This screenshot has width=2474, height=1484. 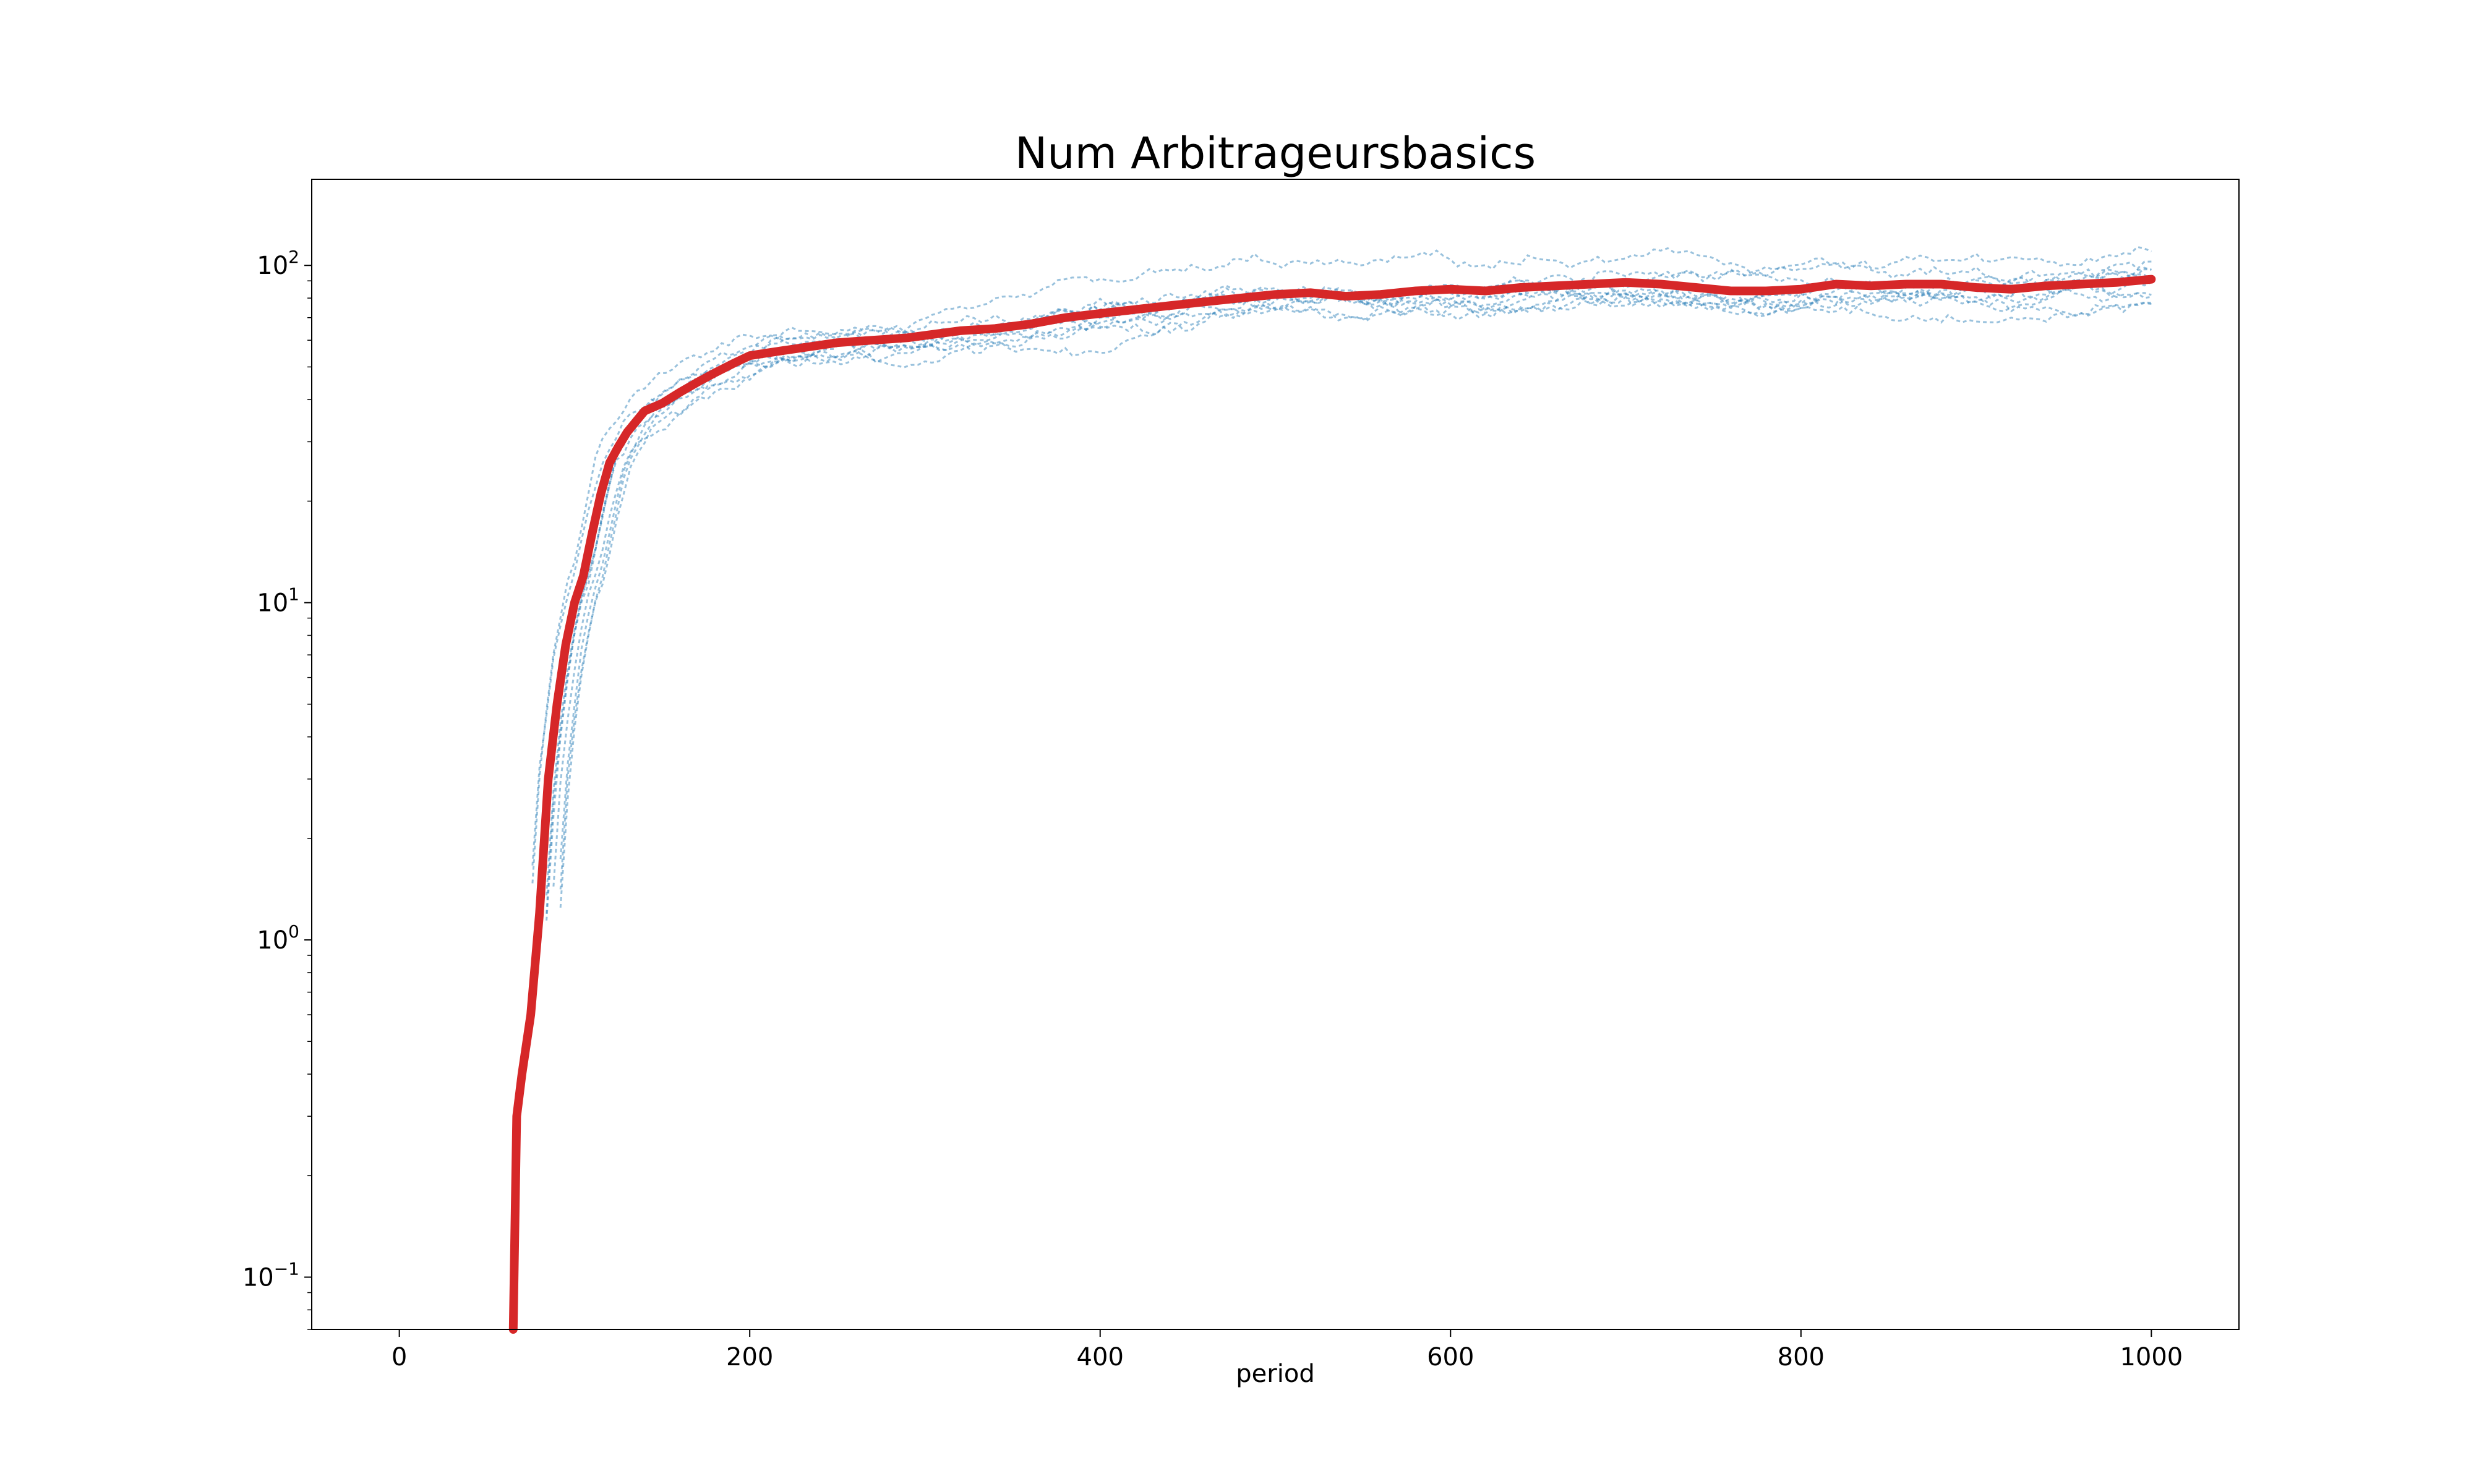 I want to click on chart-title: Num Arbitrageursbasics, so click(x=1275, y=153).